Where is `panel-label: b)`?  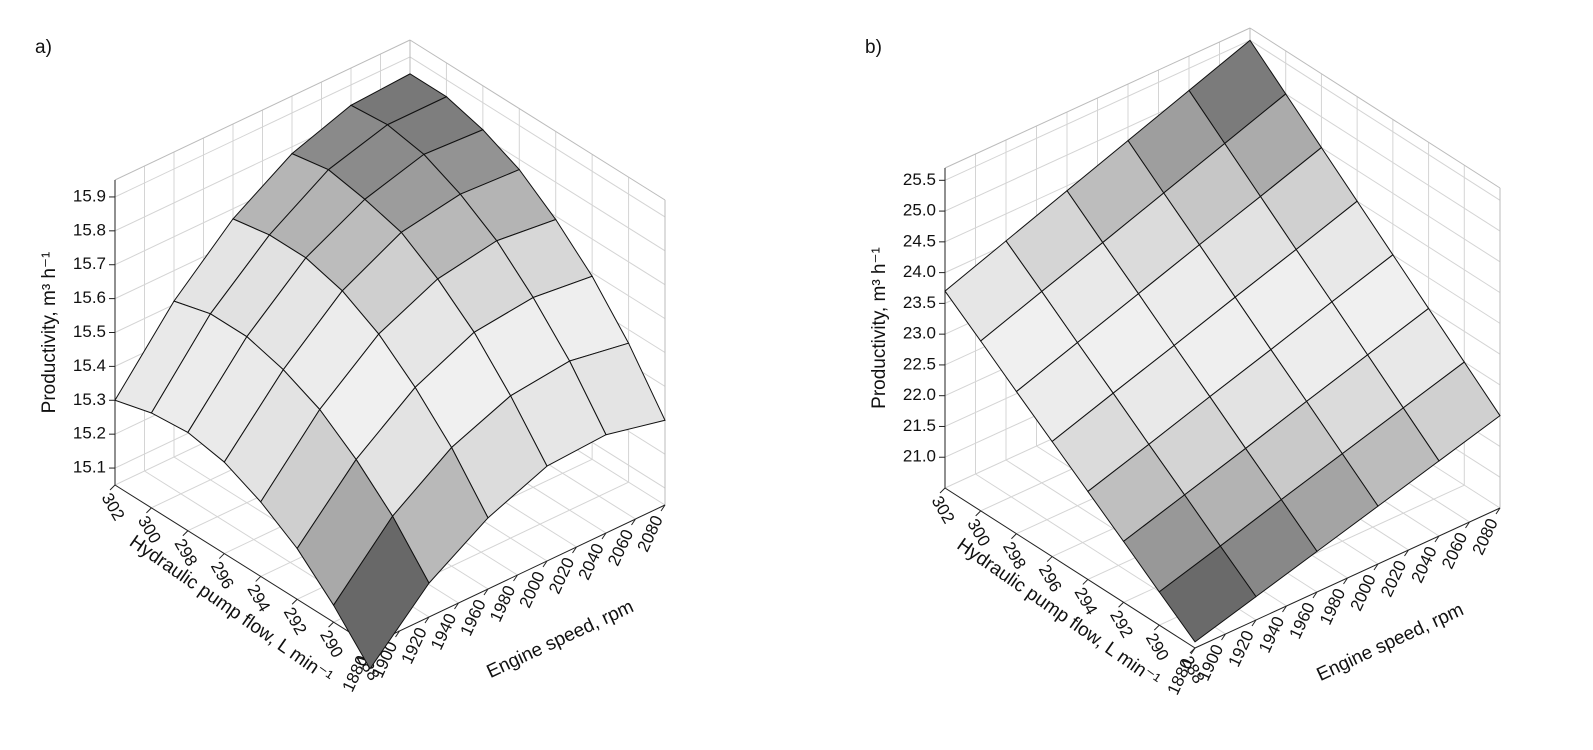 panel-label: b) is located at coordinates (873, 47).